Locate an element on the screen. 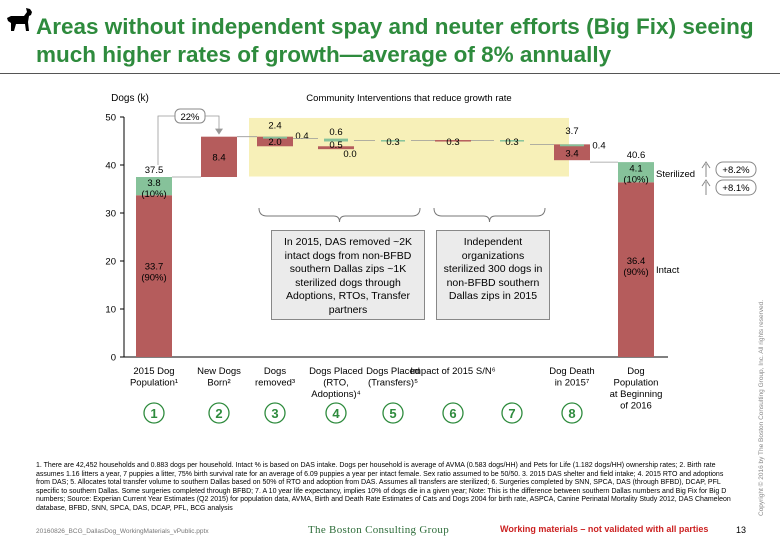  bar-value-label: 8.4 is located at coordinates (218, 157).